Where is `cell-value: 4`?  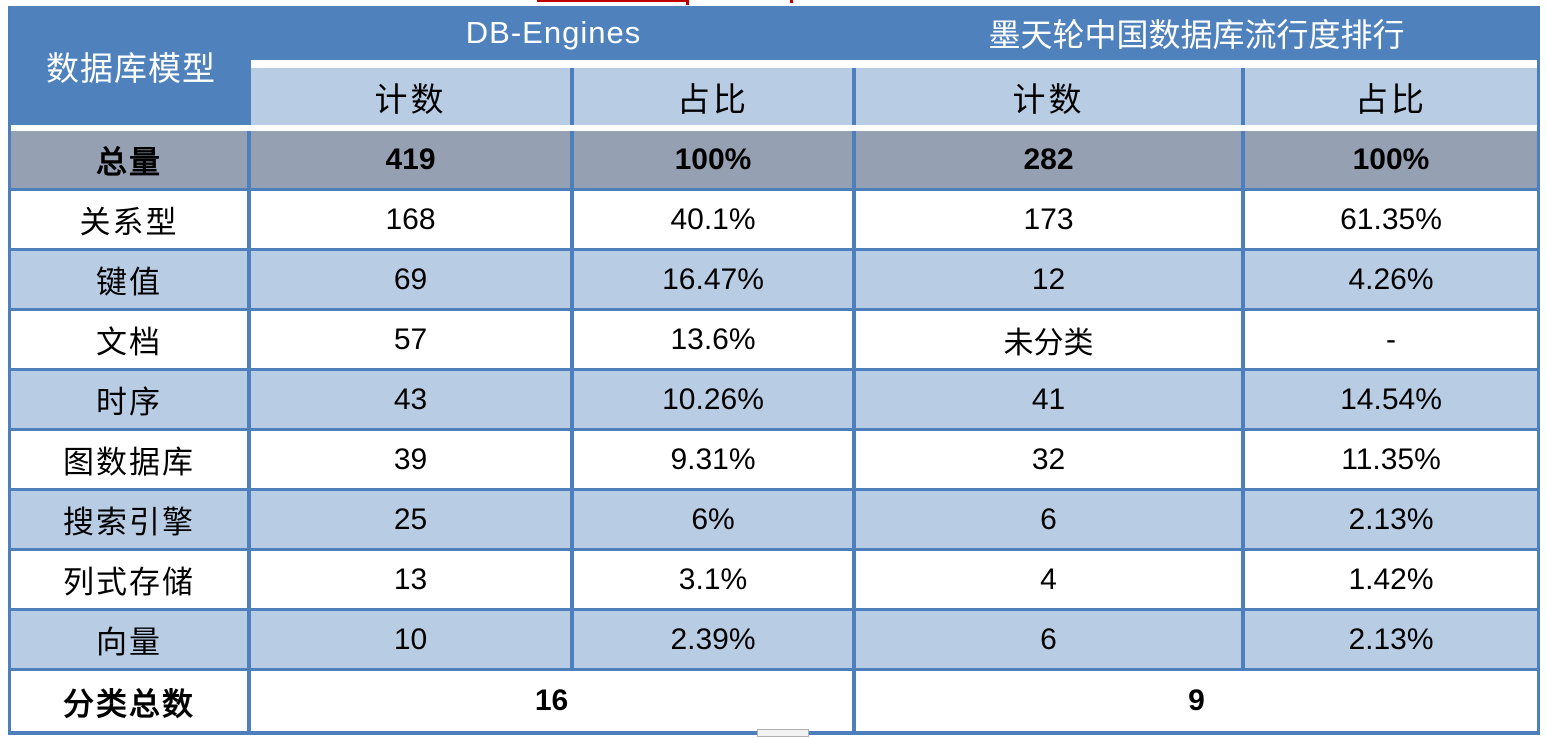 cell-value: 4 is located at coordinates (1050, 579).